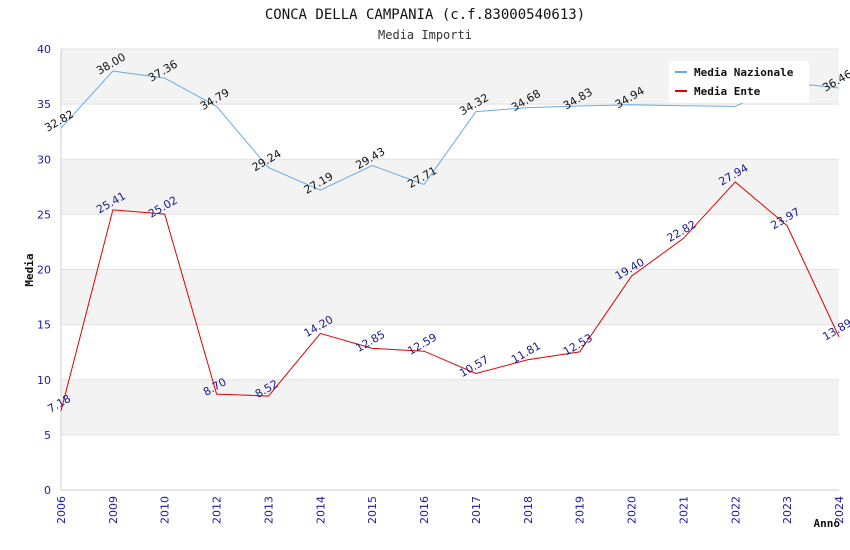 The width and height of the screenshot is (850, 550). Describe the element at coordinates (29, 269) in the screenshot. I see `y-axis-label: Media` at that location.